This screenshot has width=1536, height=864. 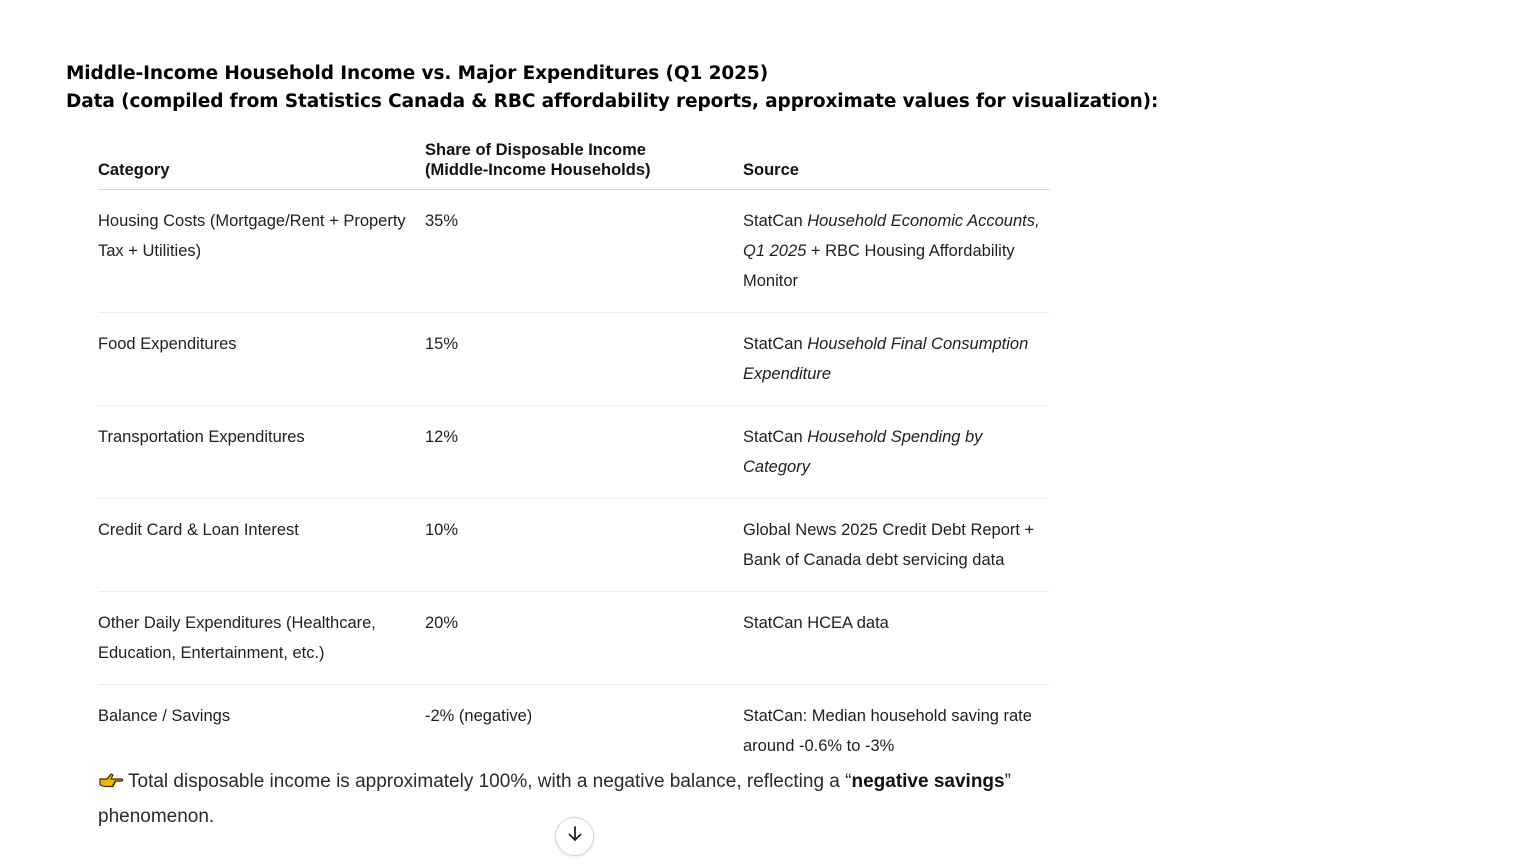 What do you see at coordinates (261, 452) in the screenshot?
I see `cell-category: Transportation Expenditures` at bounding box center [261, 452].